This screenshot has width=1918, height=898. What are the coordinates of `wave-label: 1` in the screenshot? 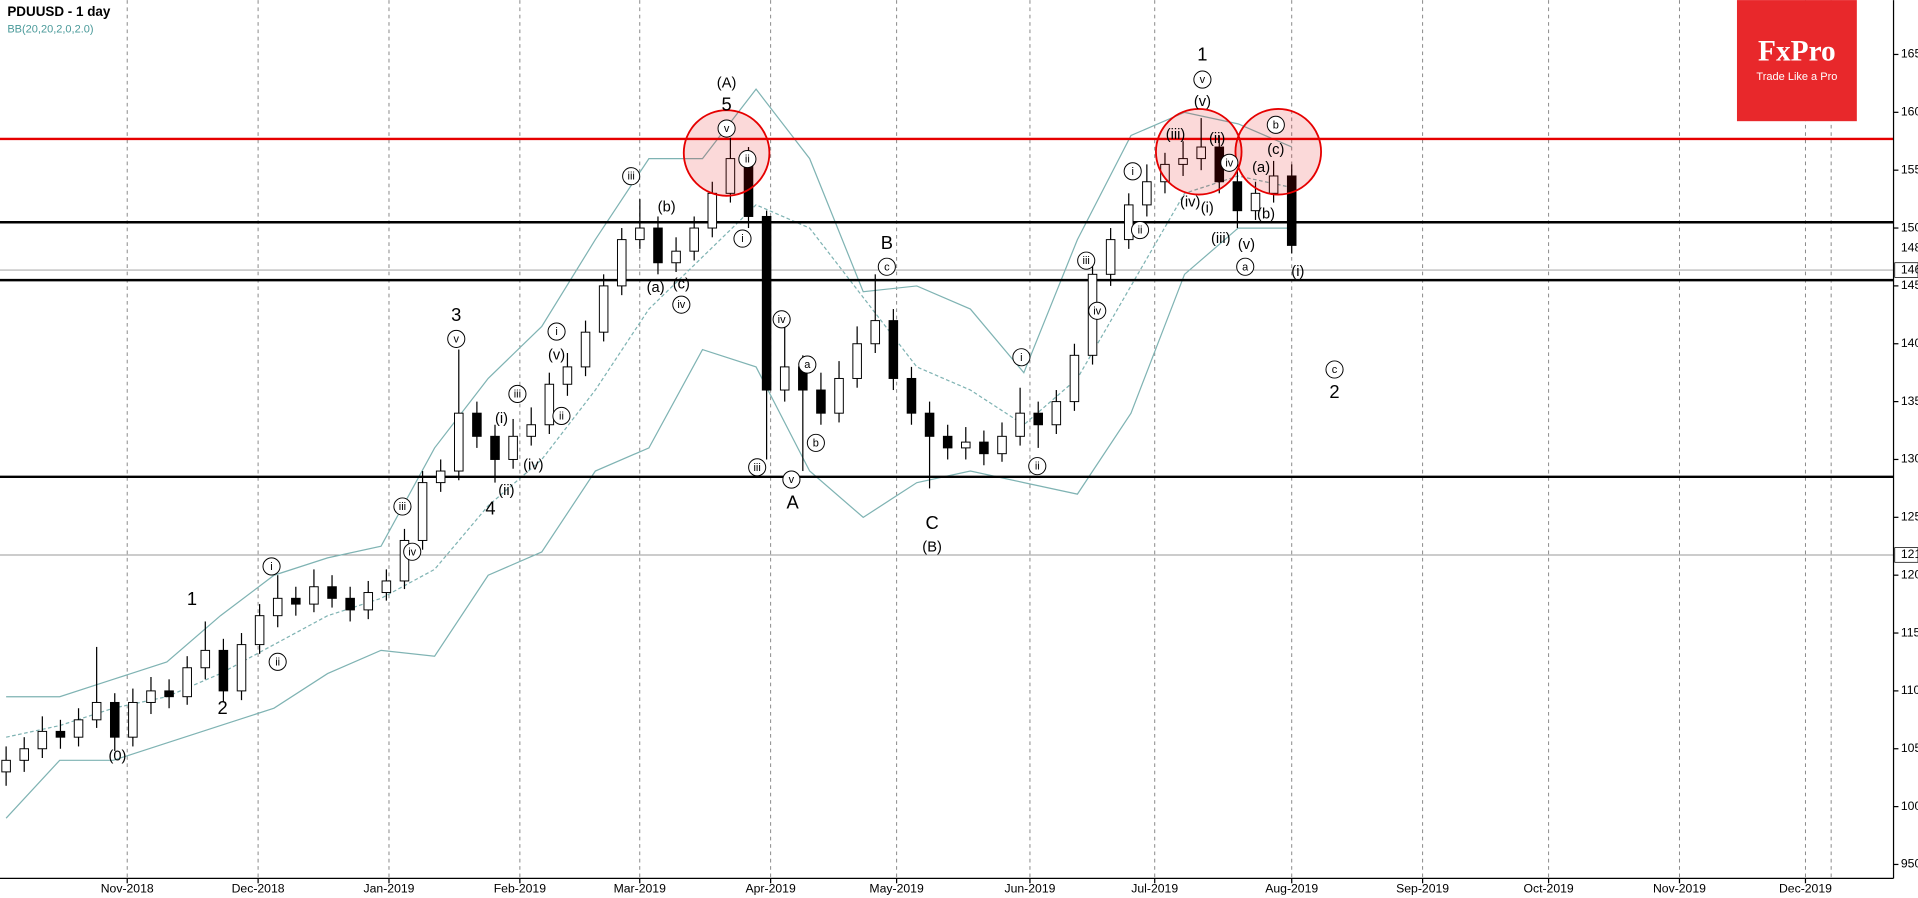 It's located at (1202, 54).